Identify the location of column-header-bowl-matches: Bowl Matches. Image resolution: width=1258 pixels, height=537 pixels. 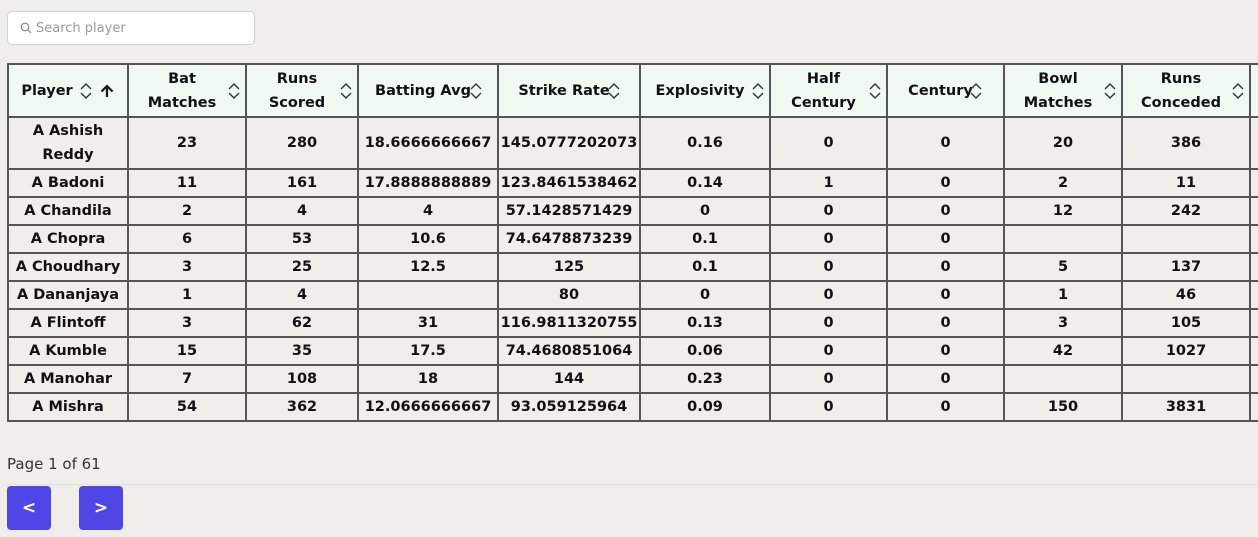
(1063, 90).